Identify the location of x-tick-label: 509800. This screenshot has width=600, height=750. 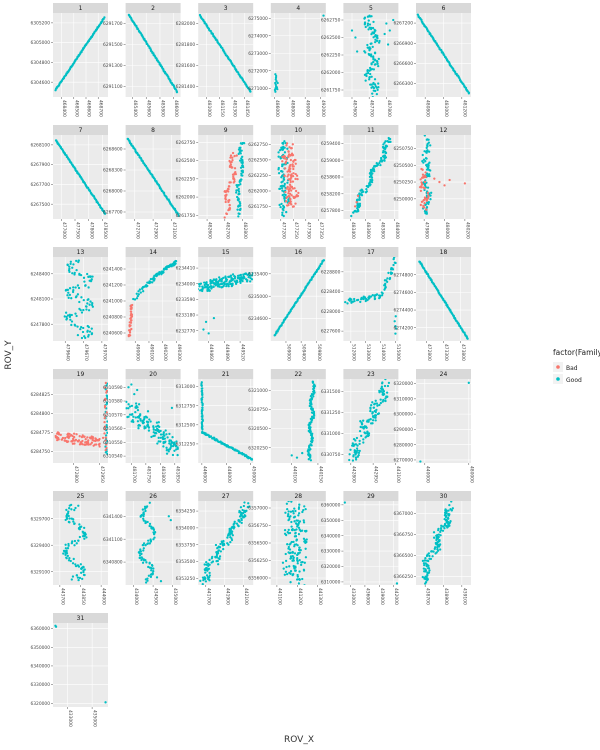
(319, 352).